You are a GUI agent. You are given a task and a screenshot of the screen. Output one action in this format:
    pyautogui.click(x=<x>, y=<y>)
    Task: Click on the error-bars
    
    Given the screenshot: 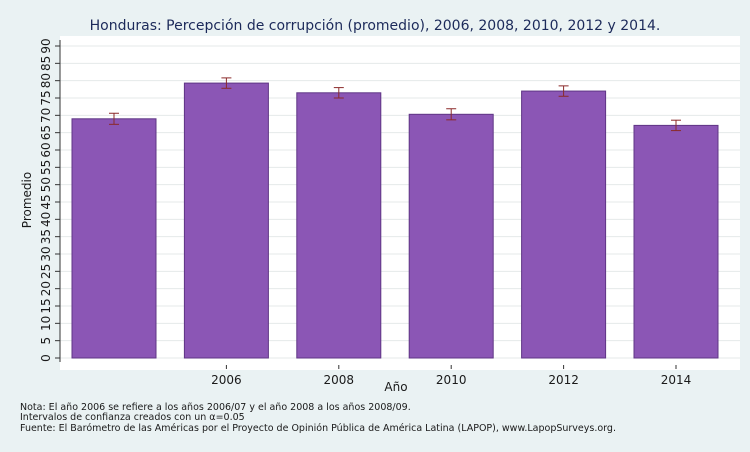 What is the action you would take?
    pyautogui.click(x=395, y=104)
    